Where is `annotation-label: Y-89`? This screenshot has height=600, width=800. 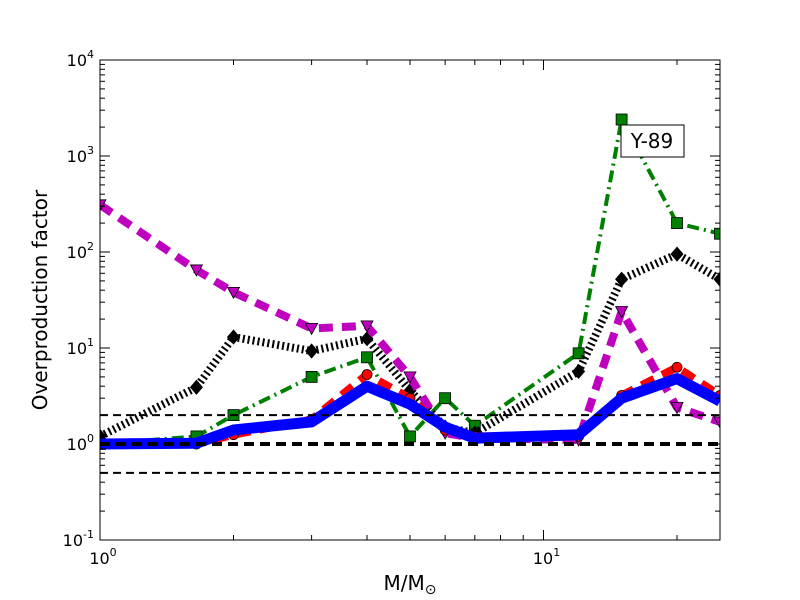 annotation-label: Y-89 is located at coordinates (652, 141).